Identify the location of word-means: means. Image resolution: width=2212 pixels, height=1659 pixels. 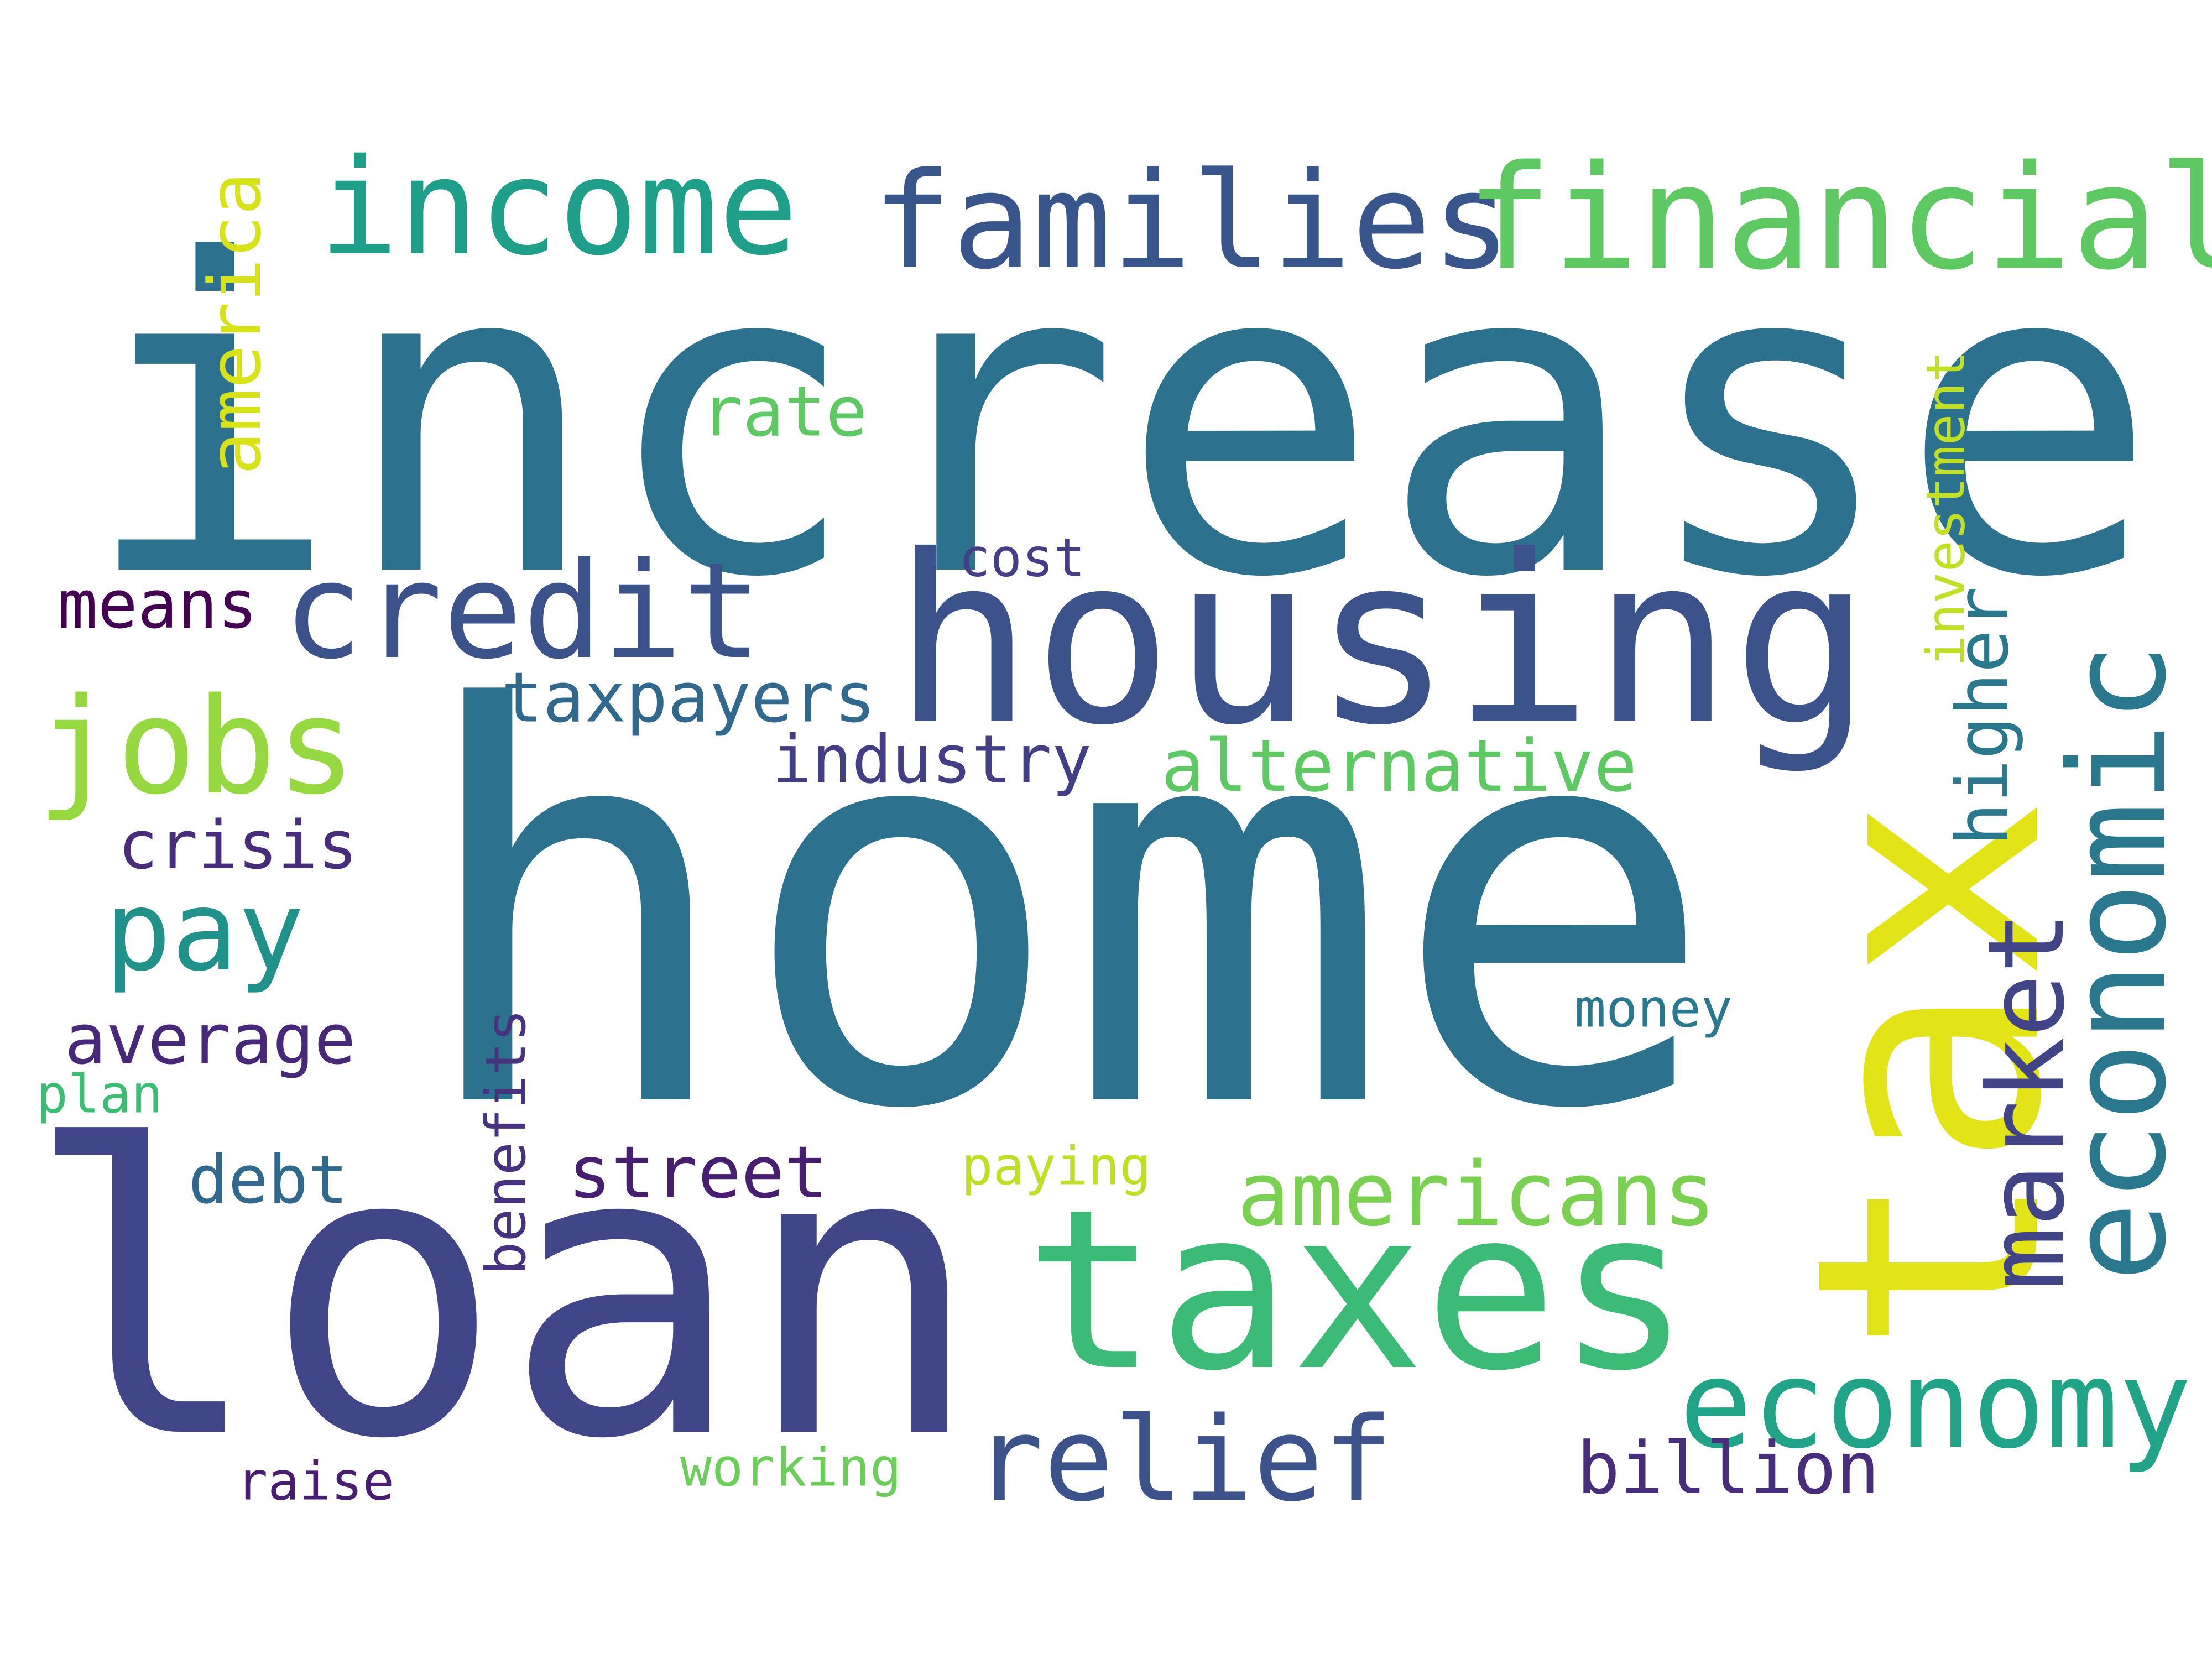
(158, 606).